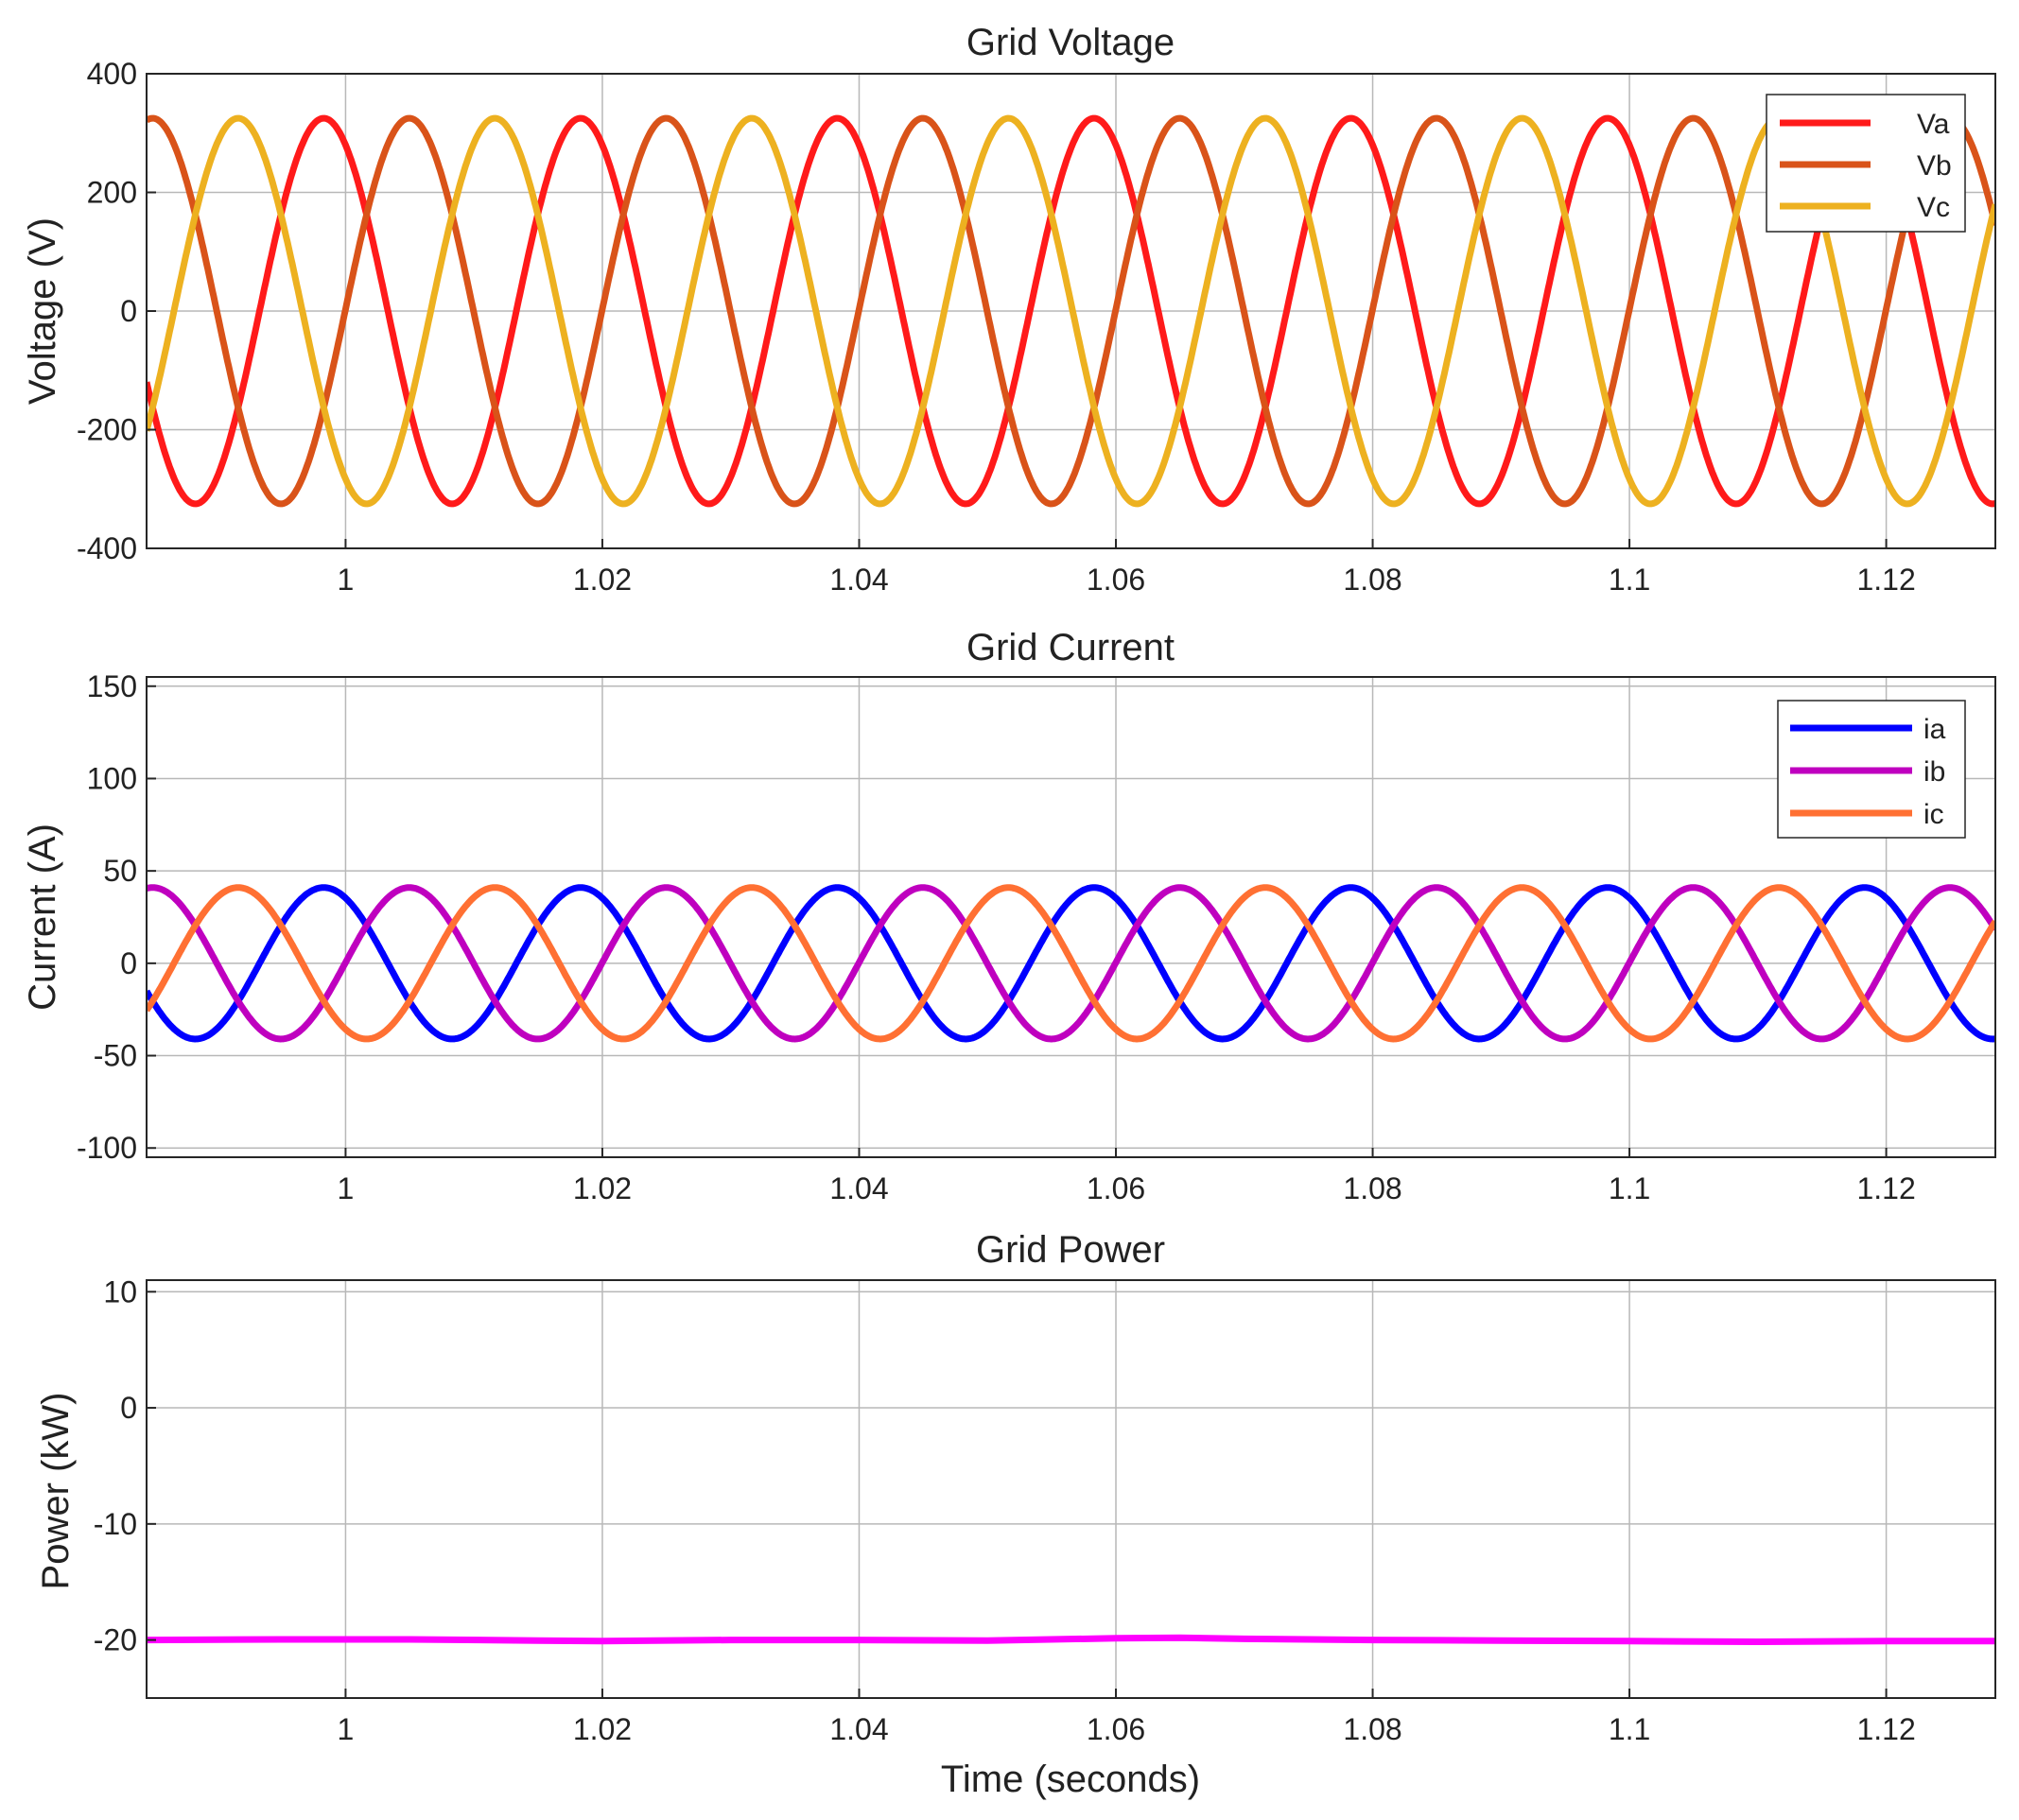  Describe the element at coordinates (115, 1524) in the screenshot. I see `power-y-tick-label: -10` at that location.